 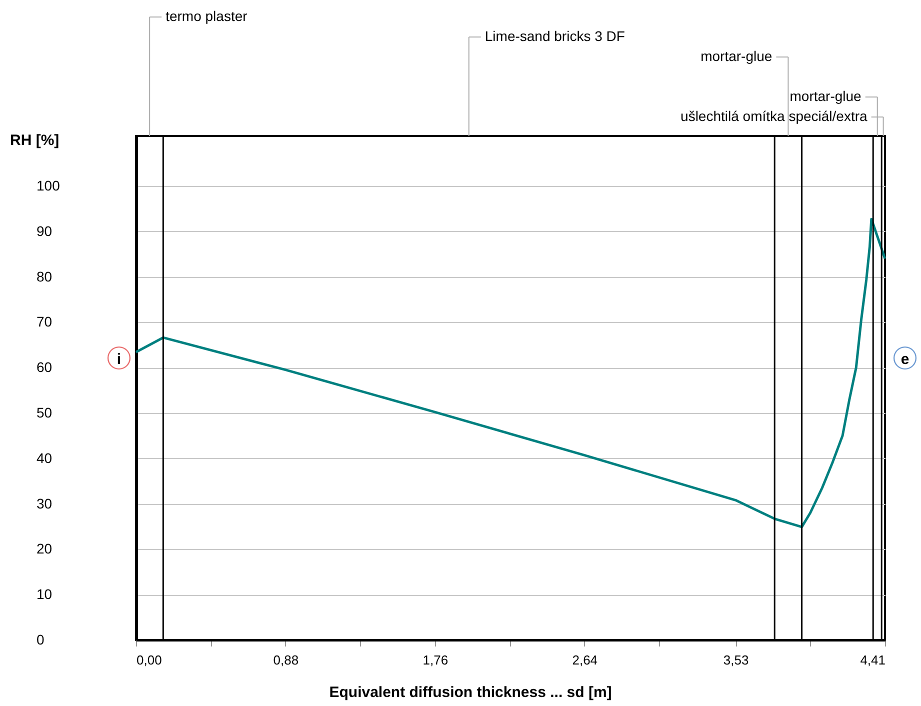 I want to click on x-tick-label: 2,64, so click(x=585, y=660).